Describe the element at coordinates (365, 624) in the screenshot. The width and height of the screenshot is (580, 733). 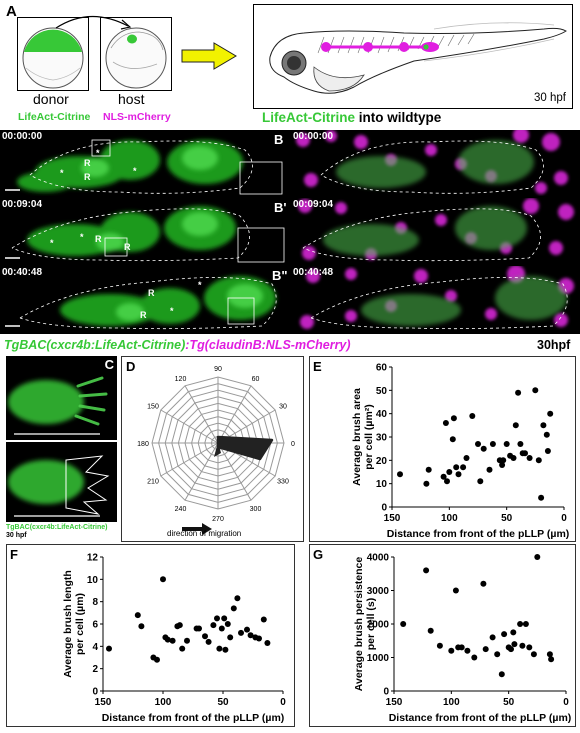
I see `y-axis-title: Average brush persistenceper cell (s)` at that location.